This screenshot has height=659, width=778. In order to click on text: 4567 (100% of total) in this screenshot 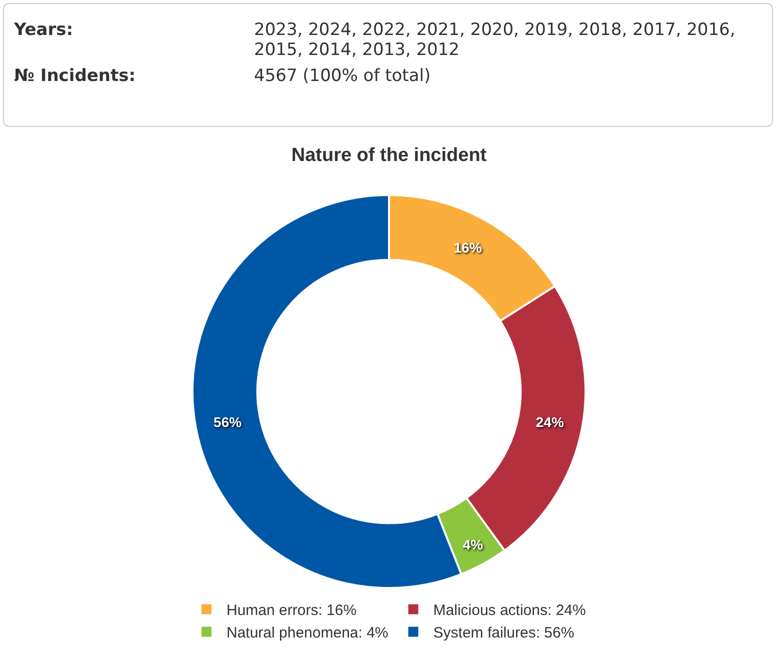, I will do `click(343, 76)`.